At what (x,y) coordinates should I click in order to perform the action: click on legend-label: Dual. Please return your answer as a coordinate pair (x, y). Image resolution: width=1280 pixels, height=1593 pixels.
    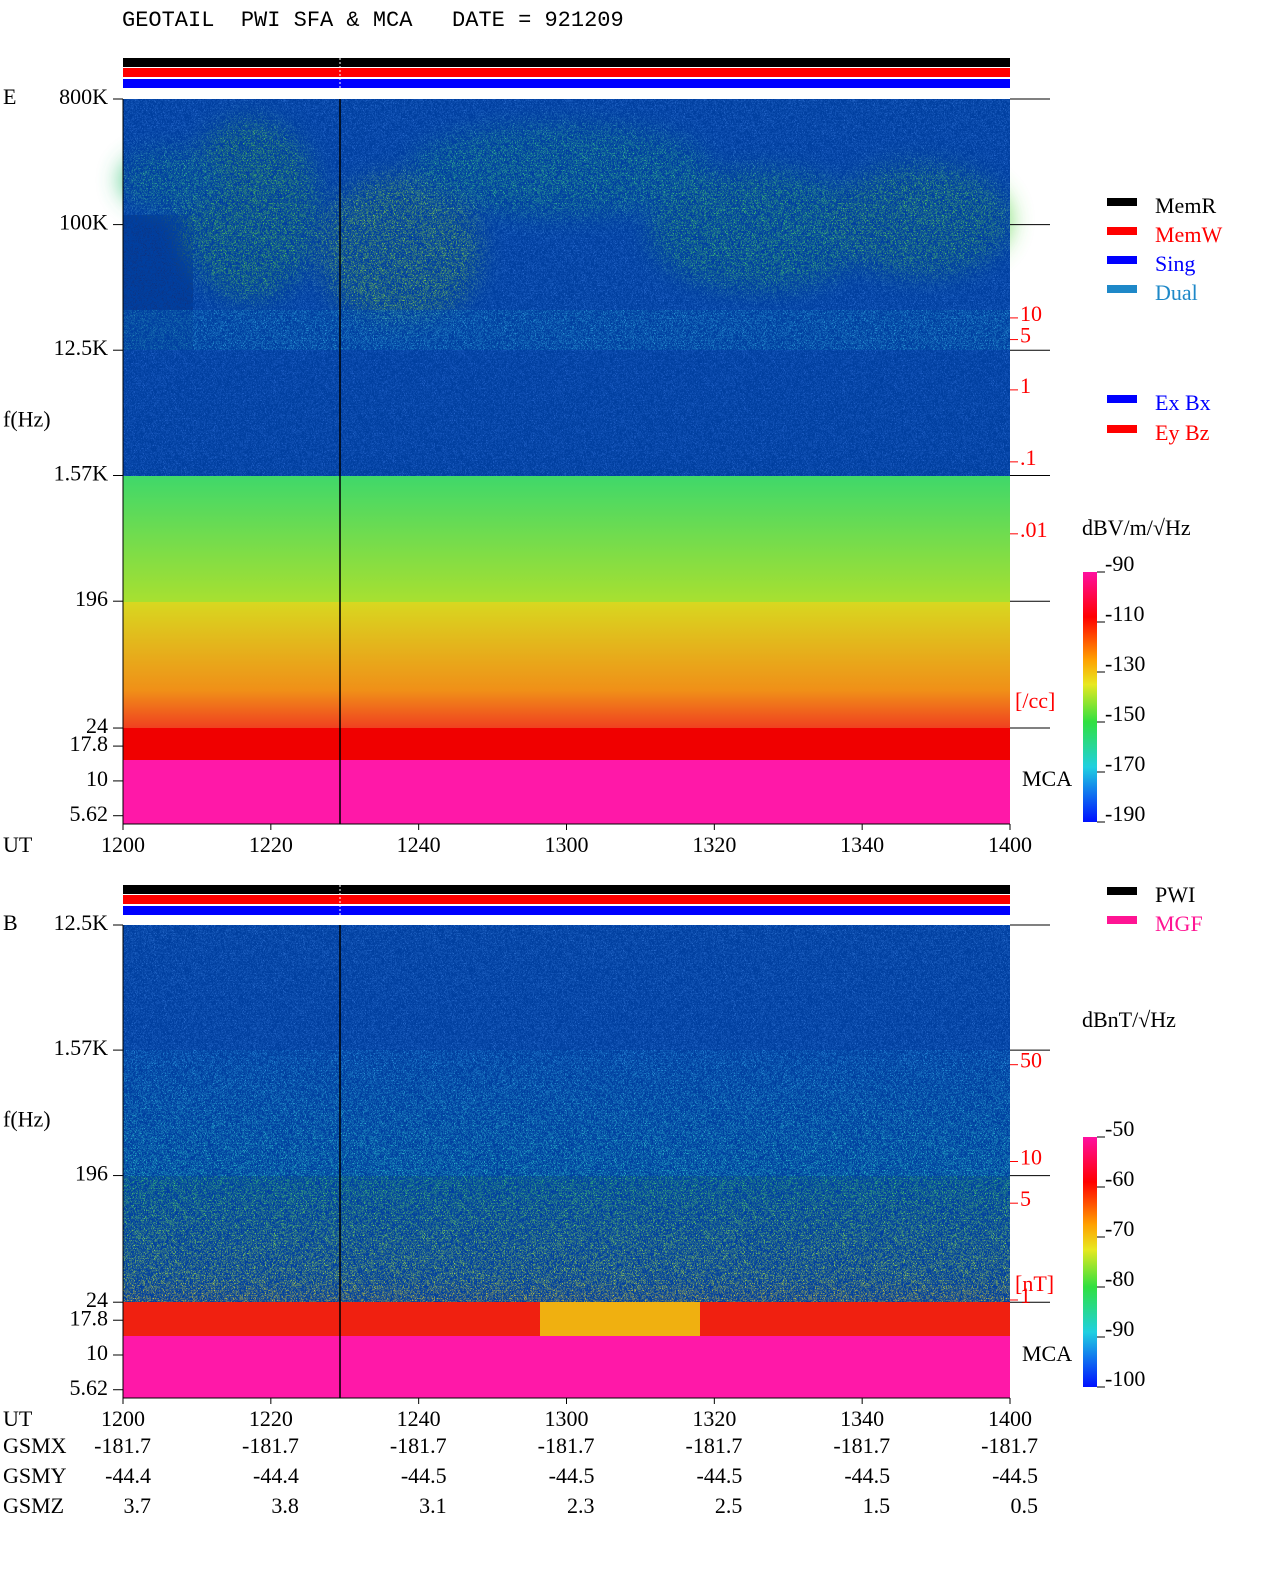
    Looking at the image, I should click on (1176, 292).